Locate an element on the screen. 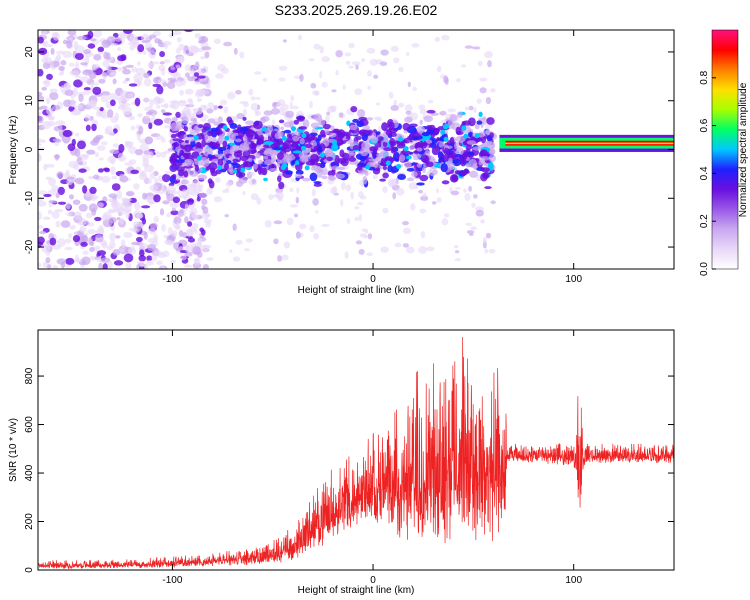 The width and height of the screenshot is (750, 600). snr-x-label: Height of straight line (km) is located at coordinates (356, 590).